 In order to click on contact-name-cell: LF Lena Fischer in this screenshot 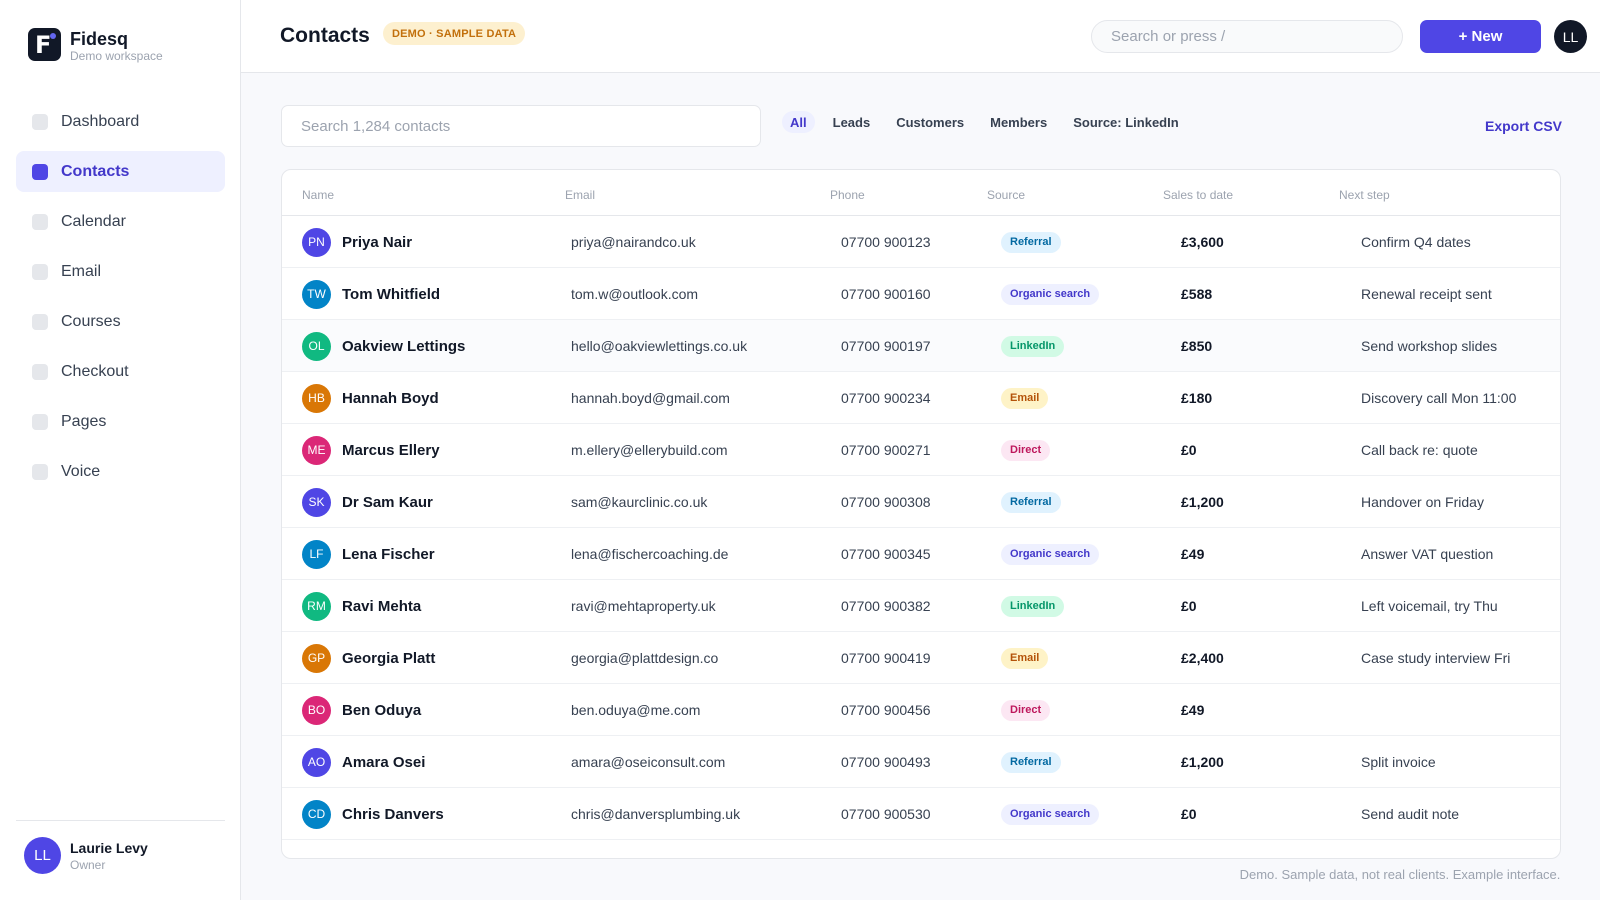, I will do `click(368, 554)`.